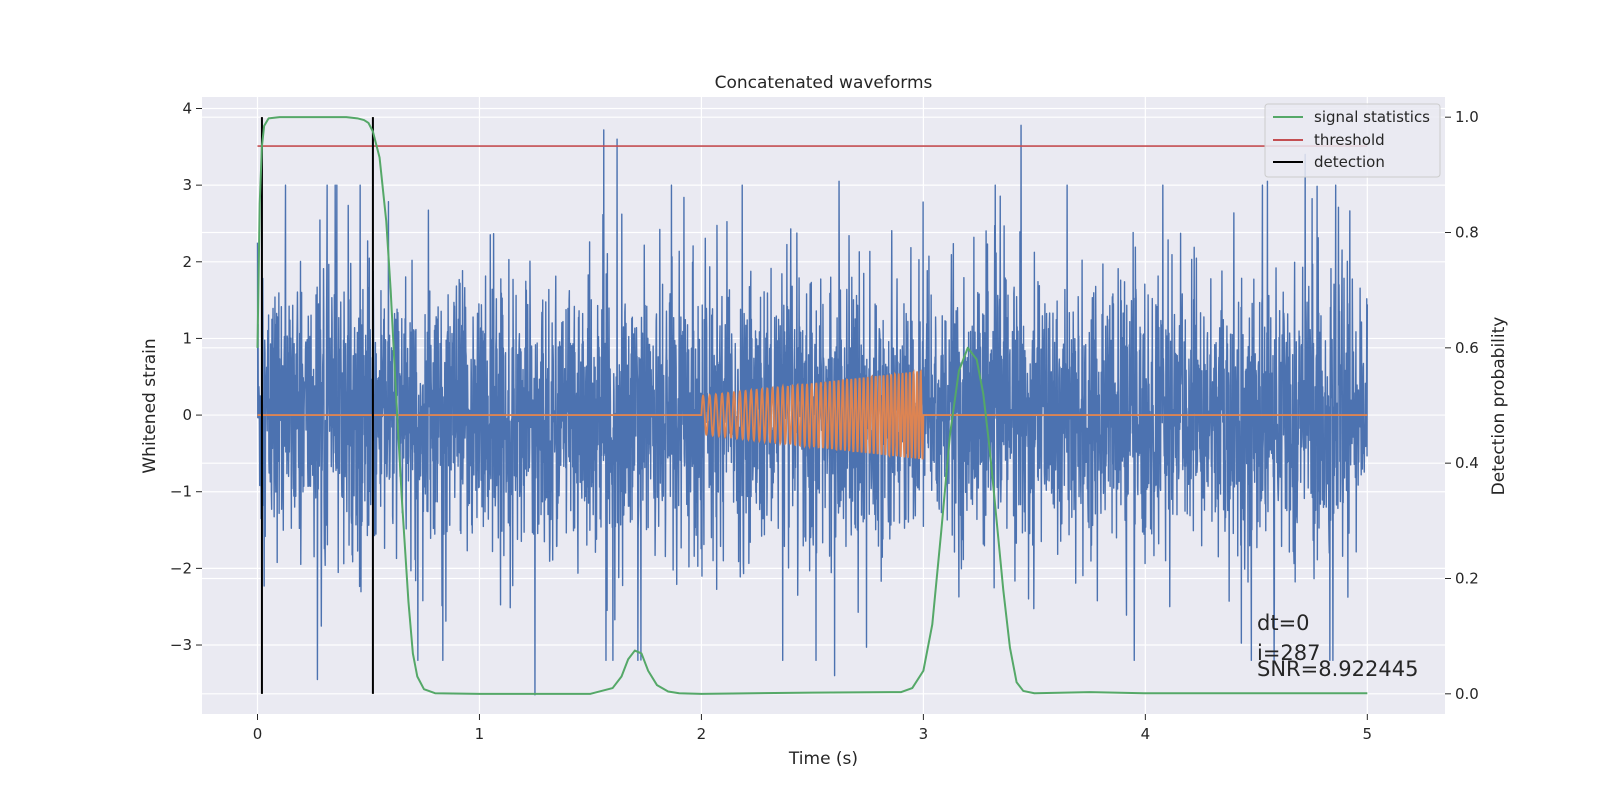 The width and height of the screenshot is (1600, 800). What do you see at coordinates (187, 415) in the screenshot?
I see `y-tick-label-left: 0` at bounding box center [187, 415].